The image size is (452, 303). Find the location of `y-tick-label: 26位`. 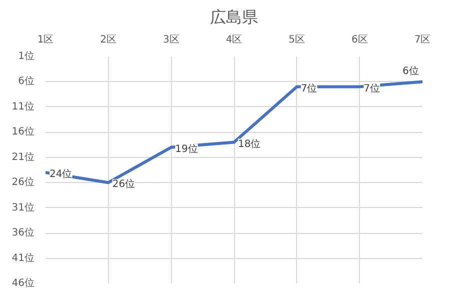

y-tick-label: 26位 is located at coordinates (23, 182).